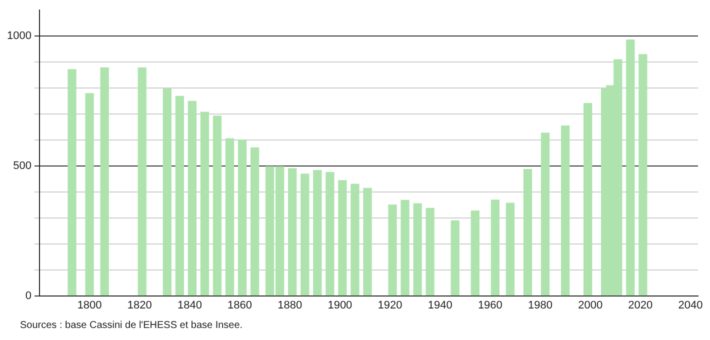 The height and width of the screenshot is (340, 710). I want to click on source-note: Sources : base Cassini de l'EHESS et base Insee., so click(131, 325).